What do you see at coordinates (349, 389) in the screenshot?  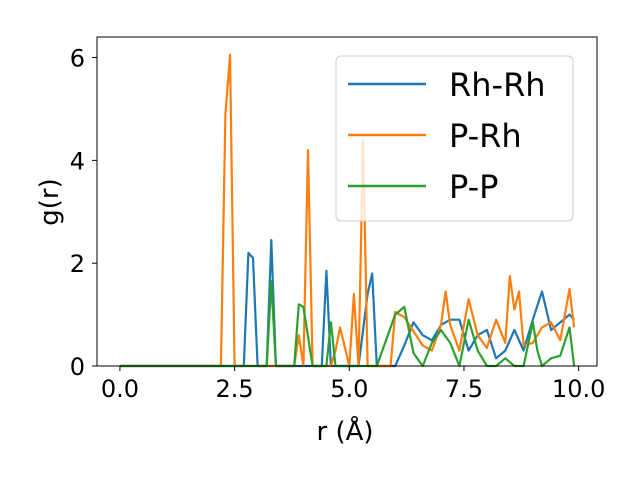 I see `x-tick-label: 5.0` at bounding box center [349, 389].